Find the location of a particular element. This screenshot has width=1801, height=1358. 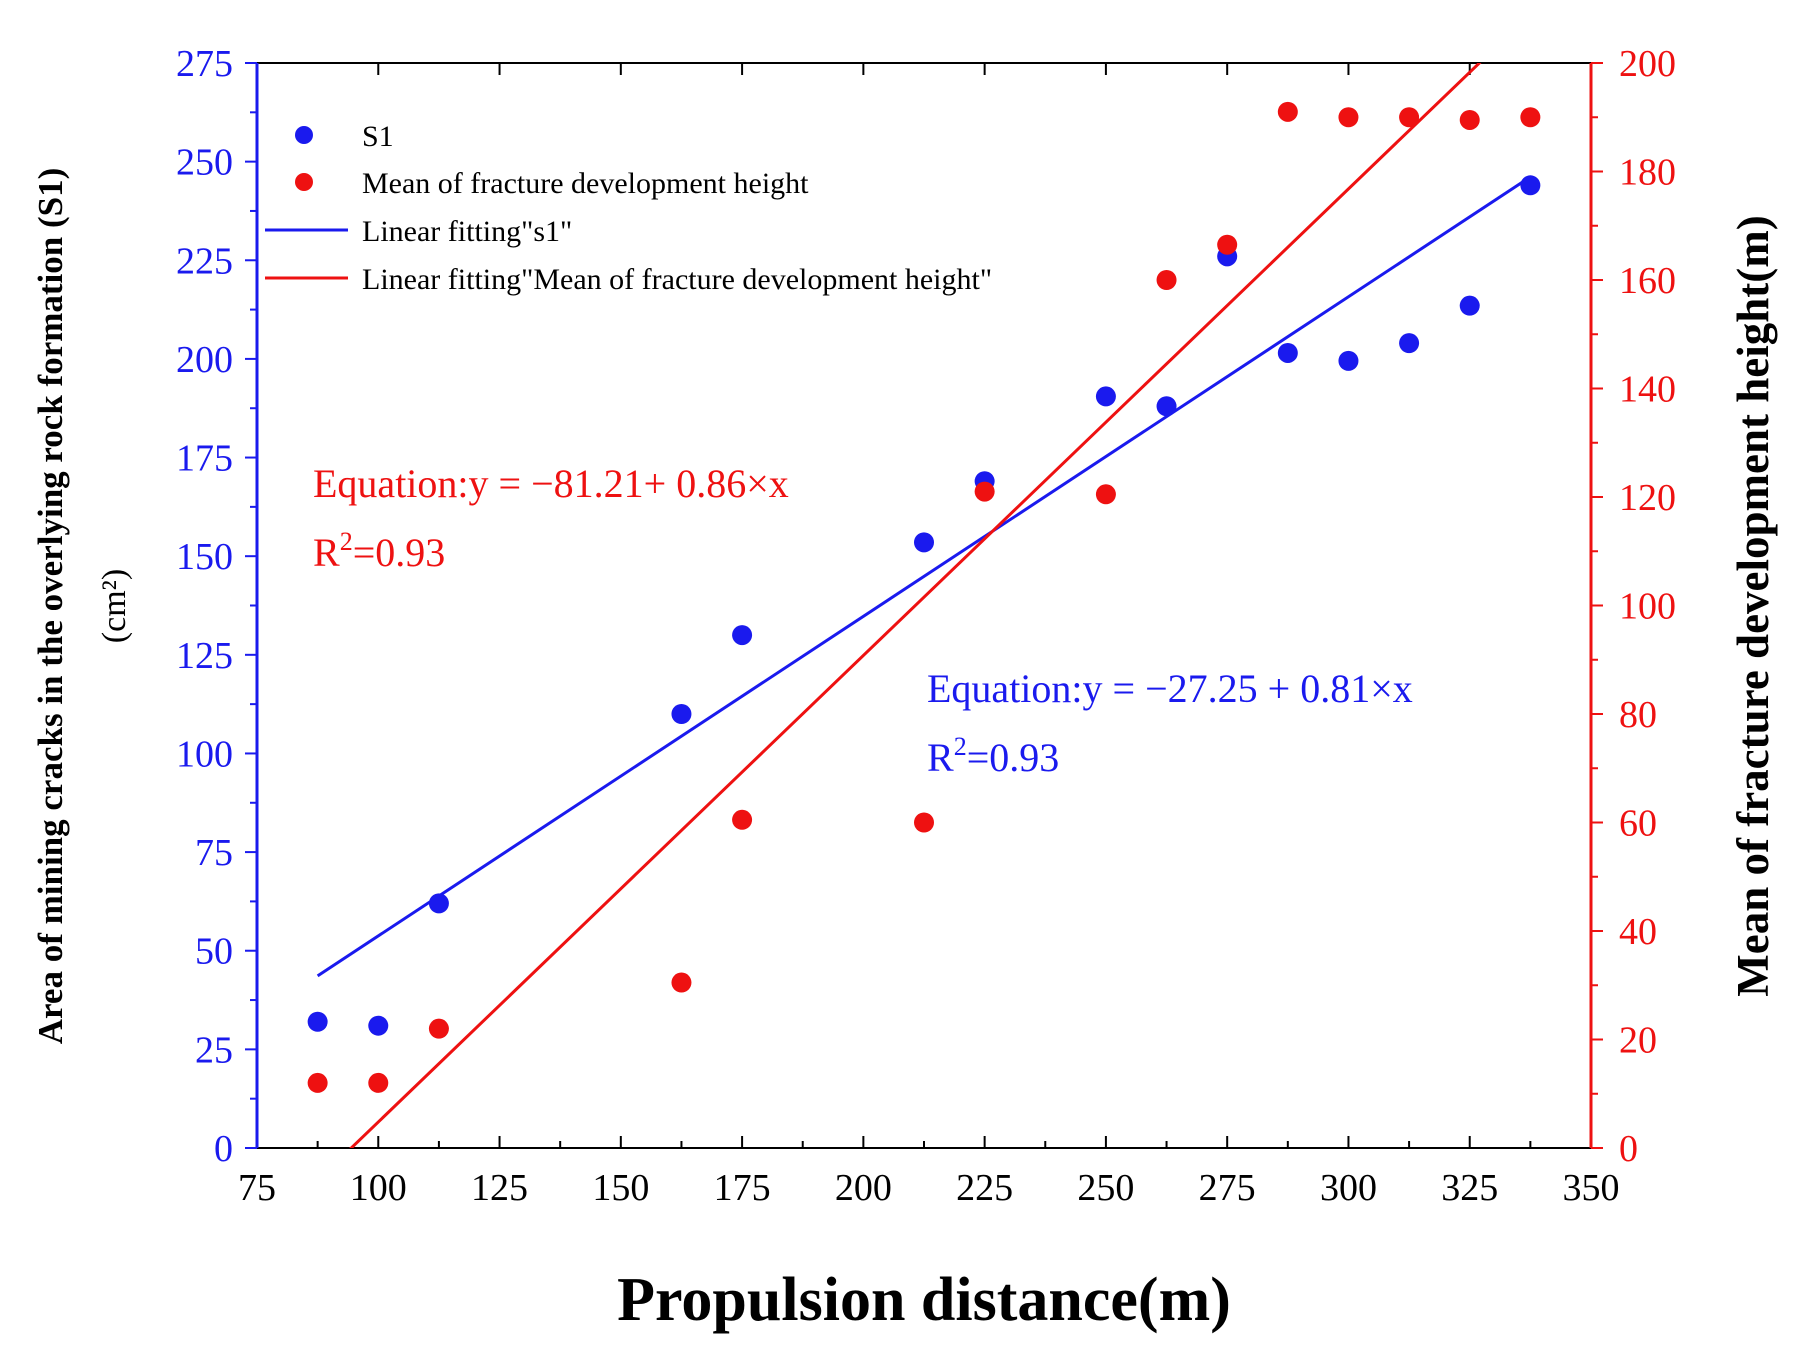

y-right-tick-label: 120 is located at coordinates (1647, 498).